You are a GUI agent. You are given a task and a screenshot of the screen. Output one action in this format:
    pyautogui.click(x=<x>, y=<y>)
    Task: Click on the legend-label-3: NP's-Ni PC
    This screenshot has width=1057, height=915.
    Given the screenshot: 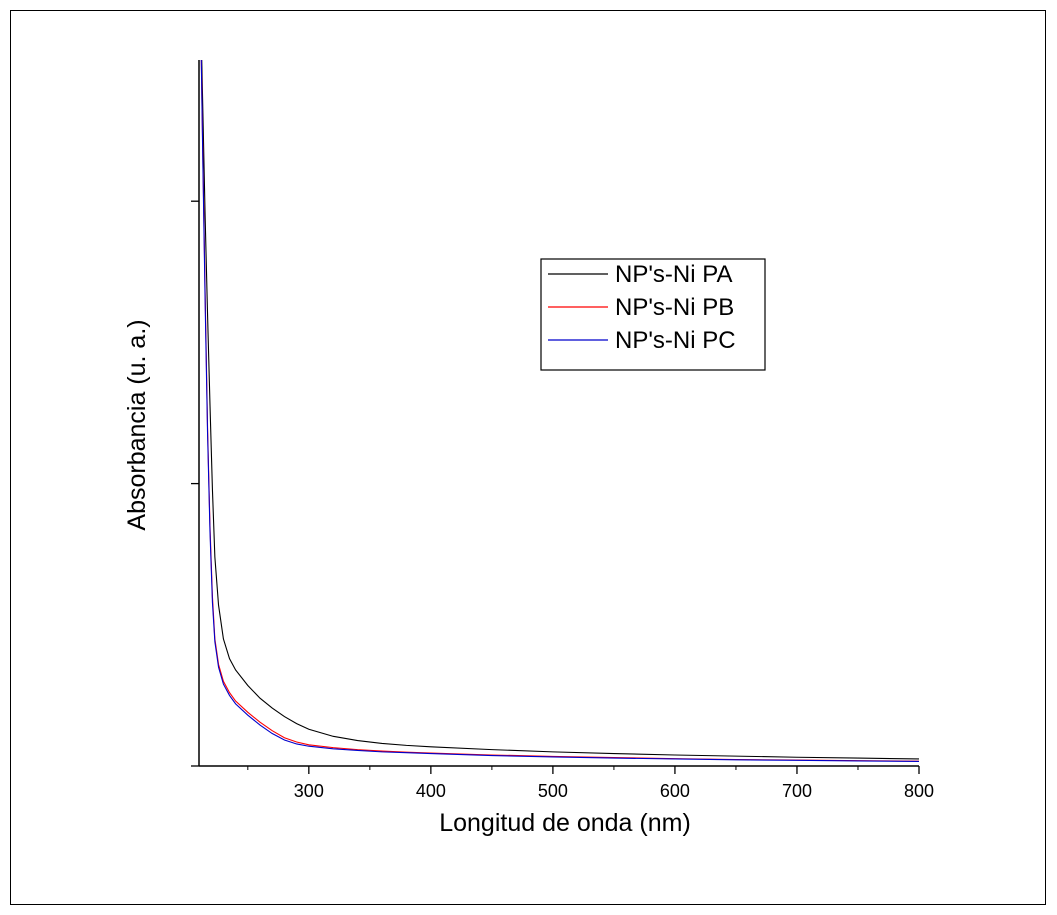 What is the action you would take?
    pyautogui.click(x=675, y=340)
    